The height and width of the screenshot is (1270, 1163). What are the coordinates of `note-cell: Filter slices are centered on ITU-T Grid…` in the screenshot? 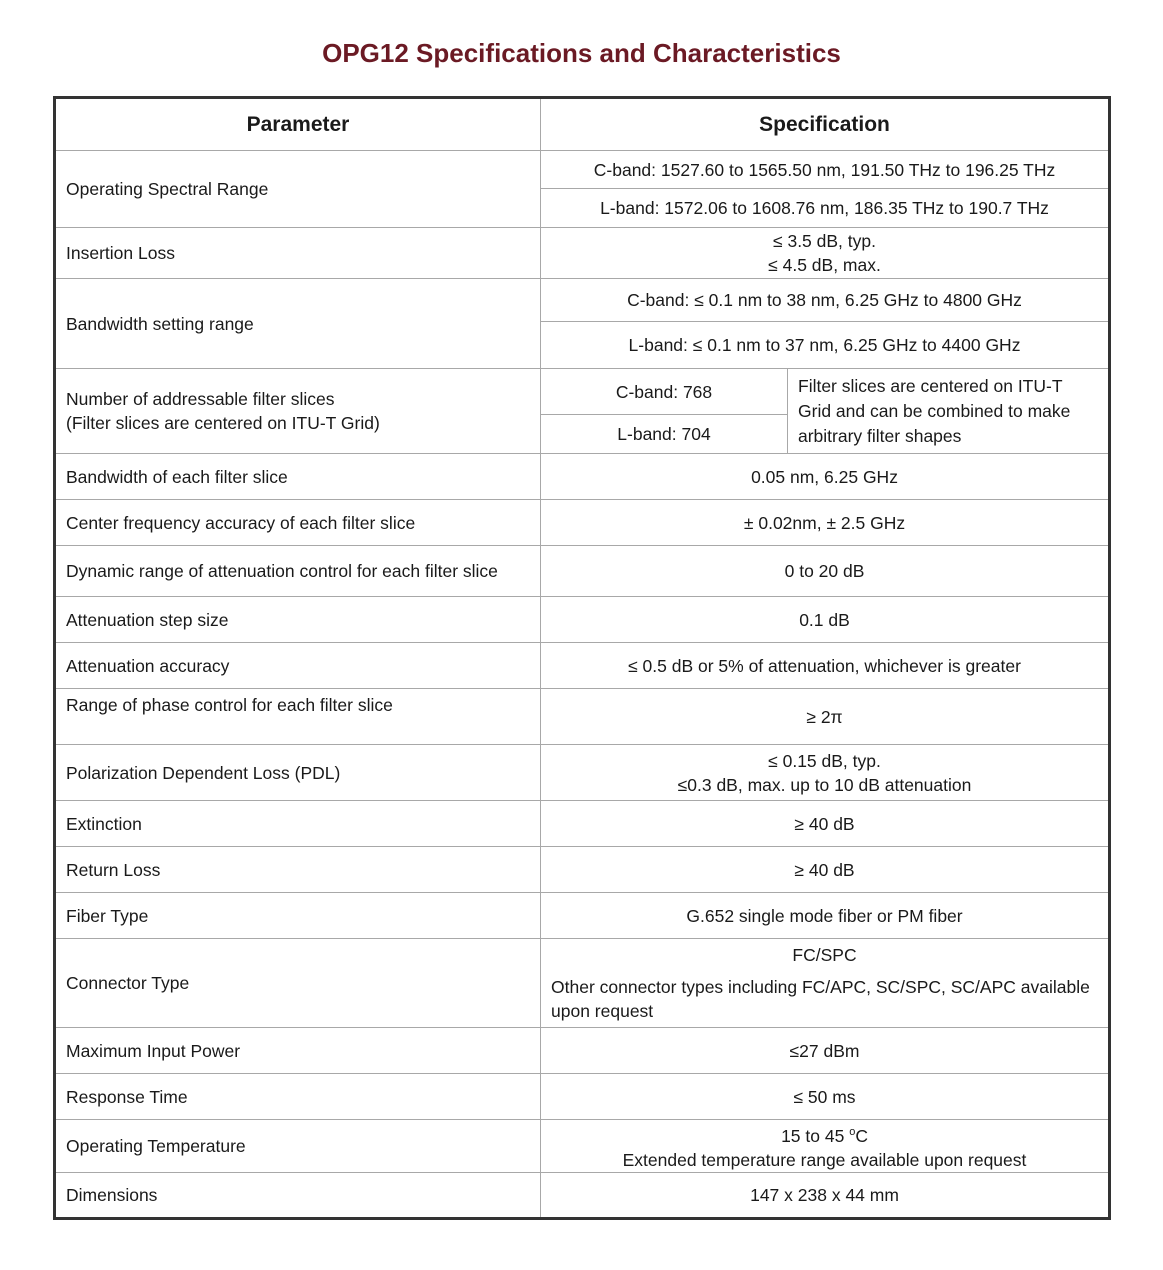 It's located at (948, 411).